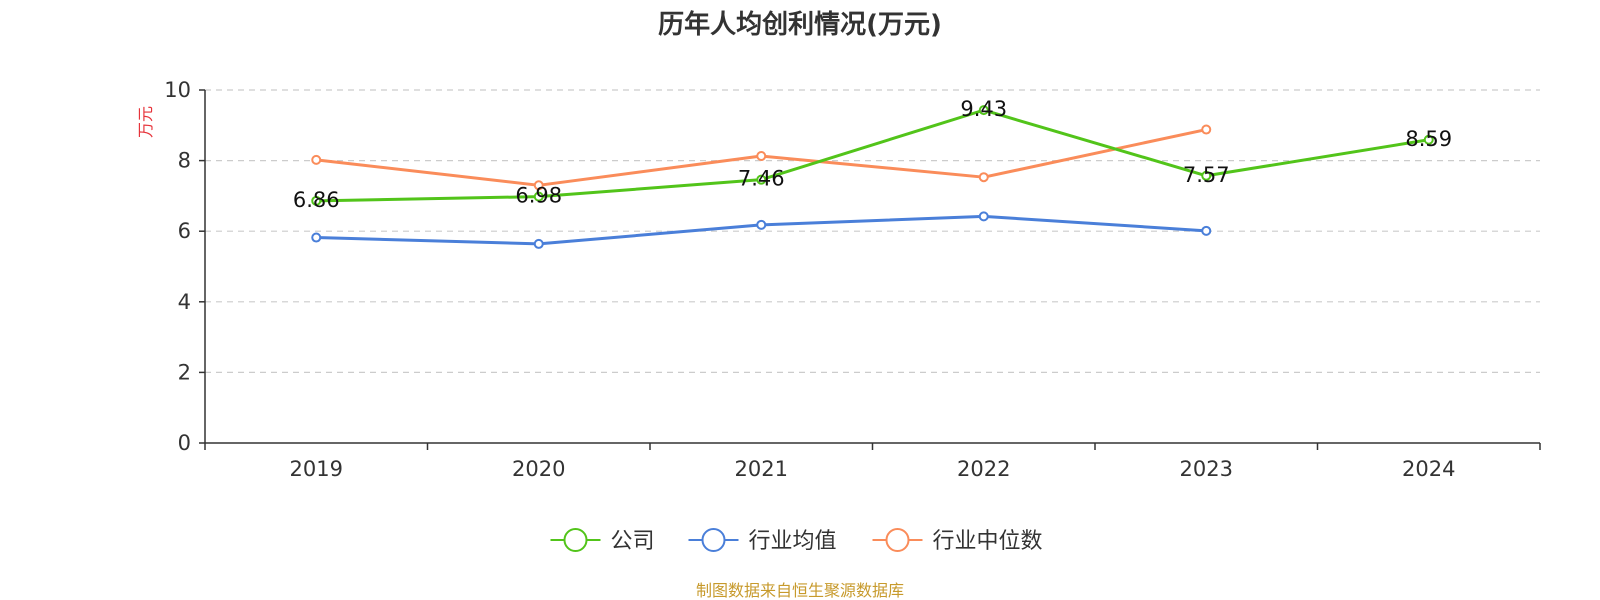  I want to click on legend-label-1: 行业均值, so click(793, 541).